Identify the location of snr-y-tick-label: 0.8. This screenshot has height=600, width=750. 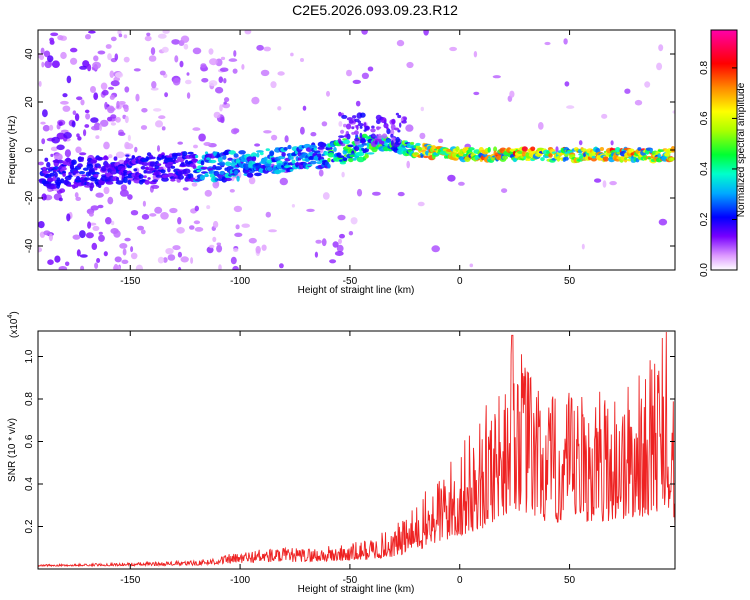
(29, 399).